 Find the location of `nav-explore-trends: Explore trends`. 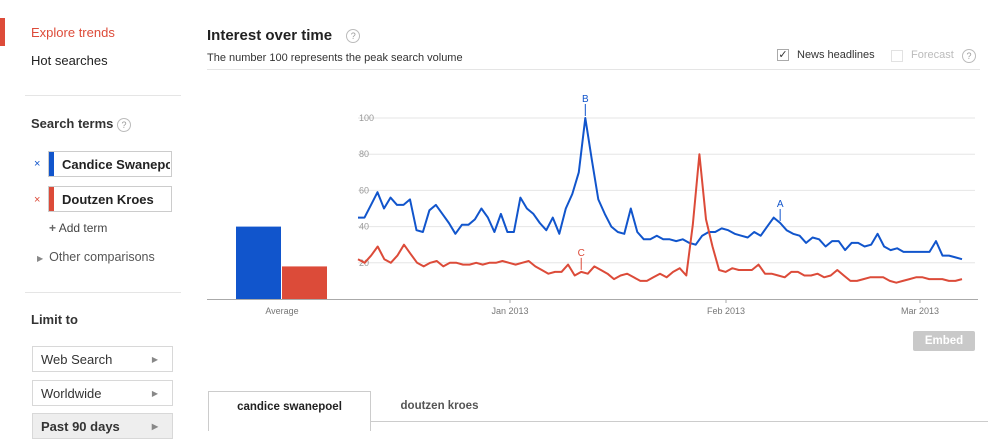

nav-explore-trends: Explore trends is located at coordinates (73, 32).